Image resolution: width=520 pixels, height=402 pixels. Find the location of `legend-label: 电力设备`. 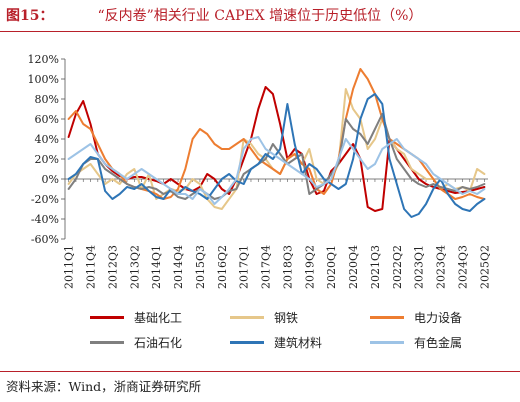

legend-label: 电力设备 is located at coordinates (438, 318).